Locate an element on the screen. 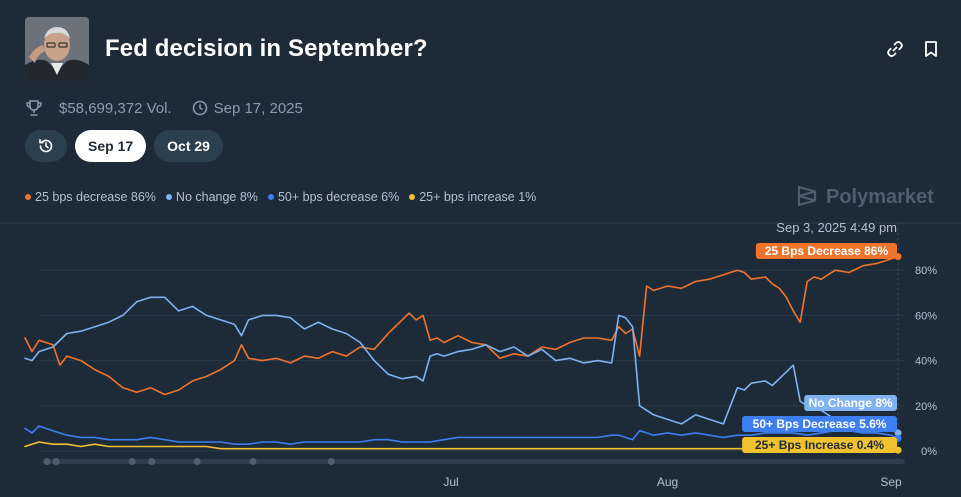 Image resolution: width=961 pixels, height=497 pixels. hover-timestamp: Sep 3, 2025 4:49 pm is located at coordinates (836, 227).